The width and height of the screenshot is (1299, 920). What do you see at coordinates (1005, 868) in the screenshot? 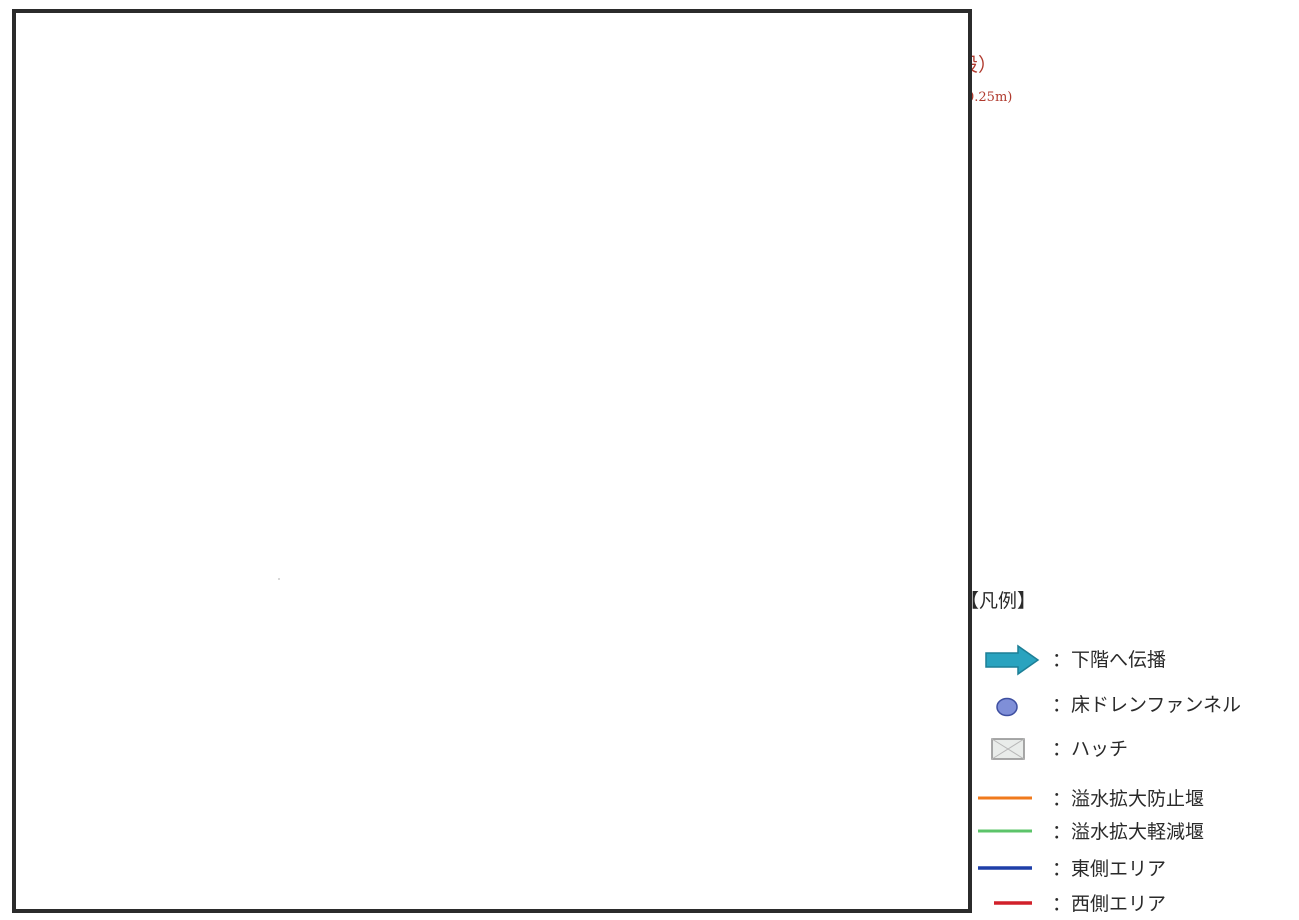
I see `blue-line-icon` at bounding box center [1005, 868].